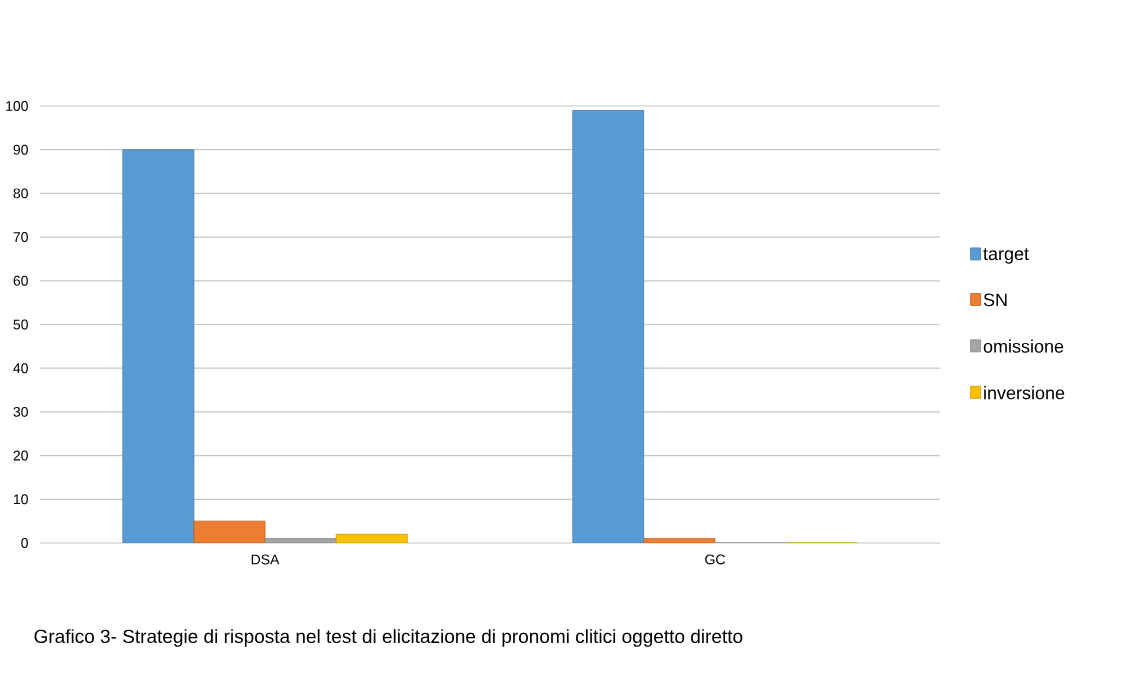 The image size is (1136, 684). What do you see at coordinates (388, 638) in the screenshot?
I see `text: Grafico 3- Strategie di risposta nel test di elicitazione di pronomi clitici oggetto diretto` at bounding box center [388, 638].